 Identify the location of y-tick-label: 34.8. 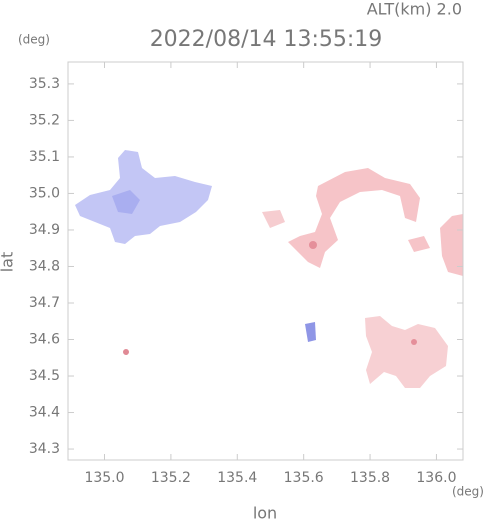
(44, 266).